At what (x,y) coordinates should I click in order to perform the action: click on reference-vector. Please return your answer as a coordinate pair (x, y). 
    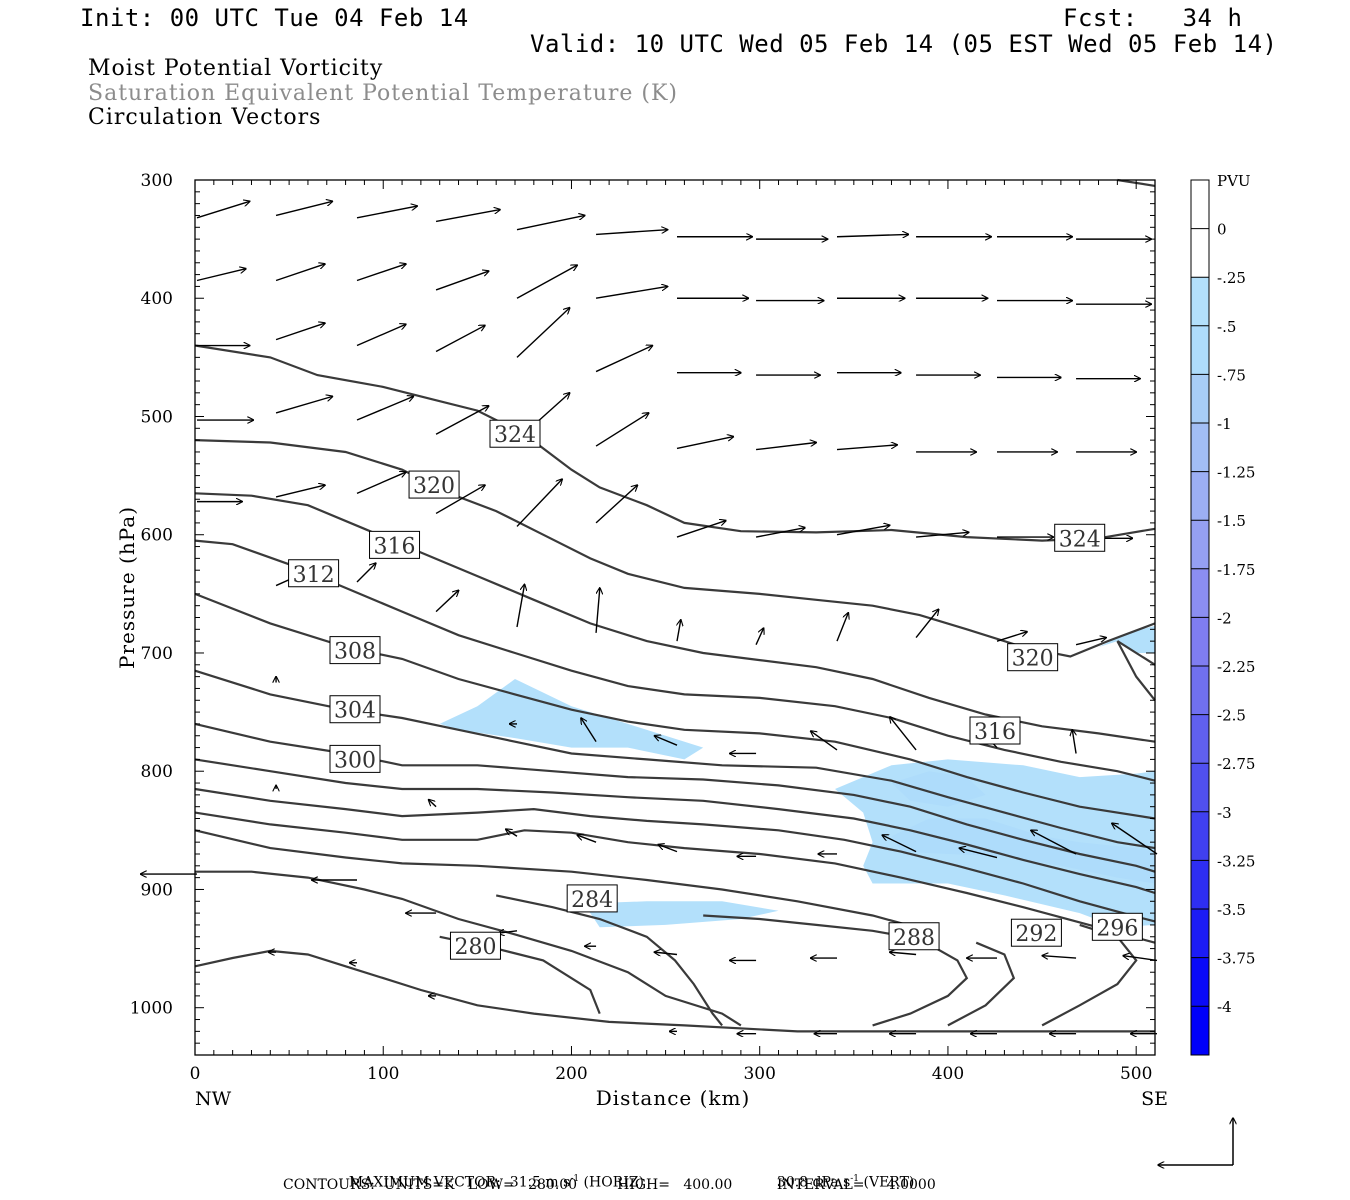
    Looking at the image, I should click on (1195, 1141).